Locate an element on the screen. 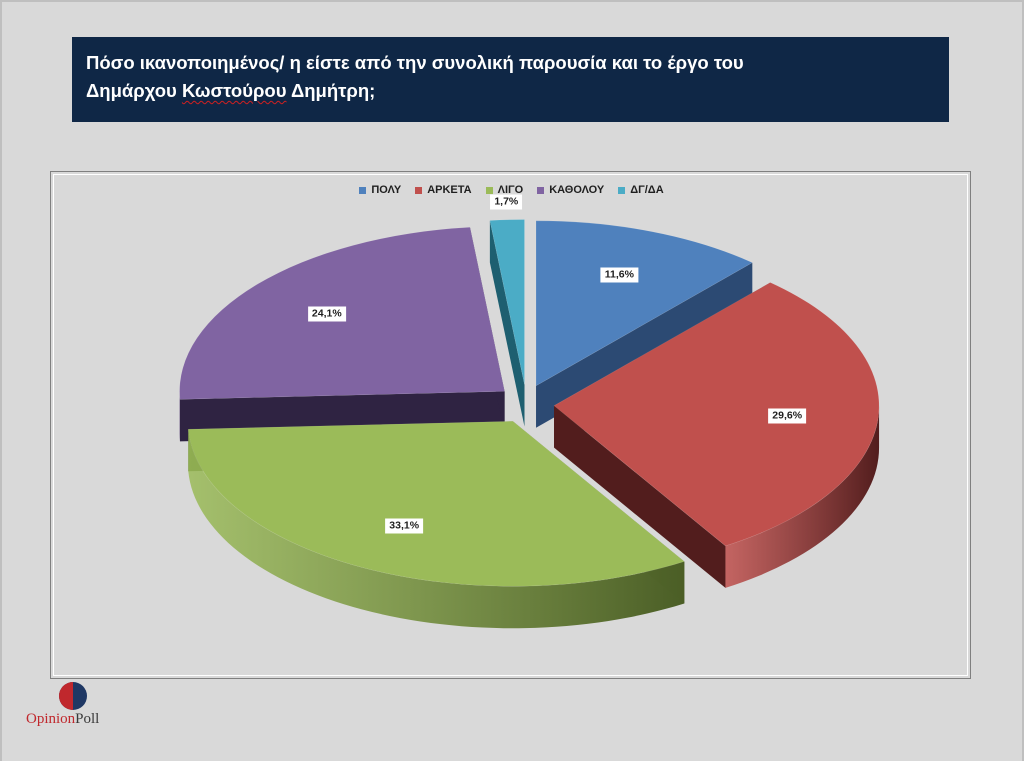 Image resolution: width=1024 pixels, height=761 pixels. data-label-3: 24,1% is located at coordinates (326, 314).